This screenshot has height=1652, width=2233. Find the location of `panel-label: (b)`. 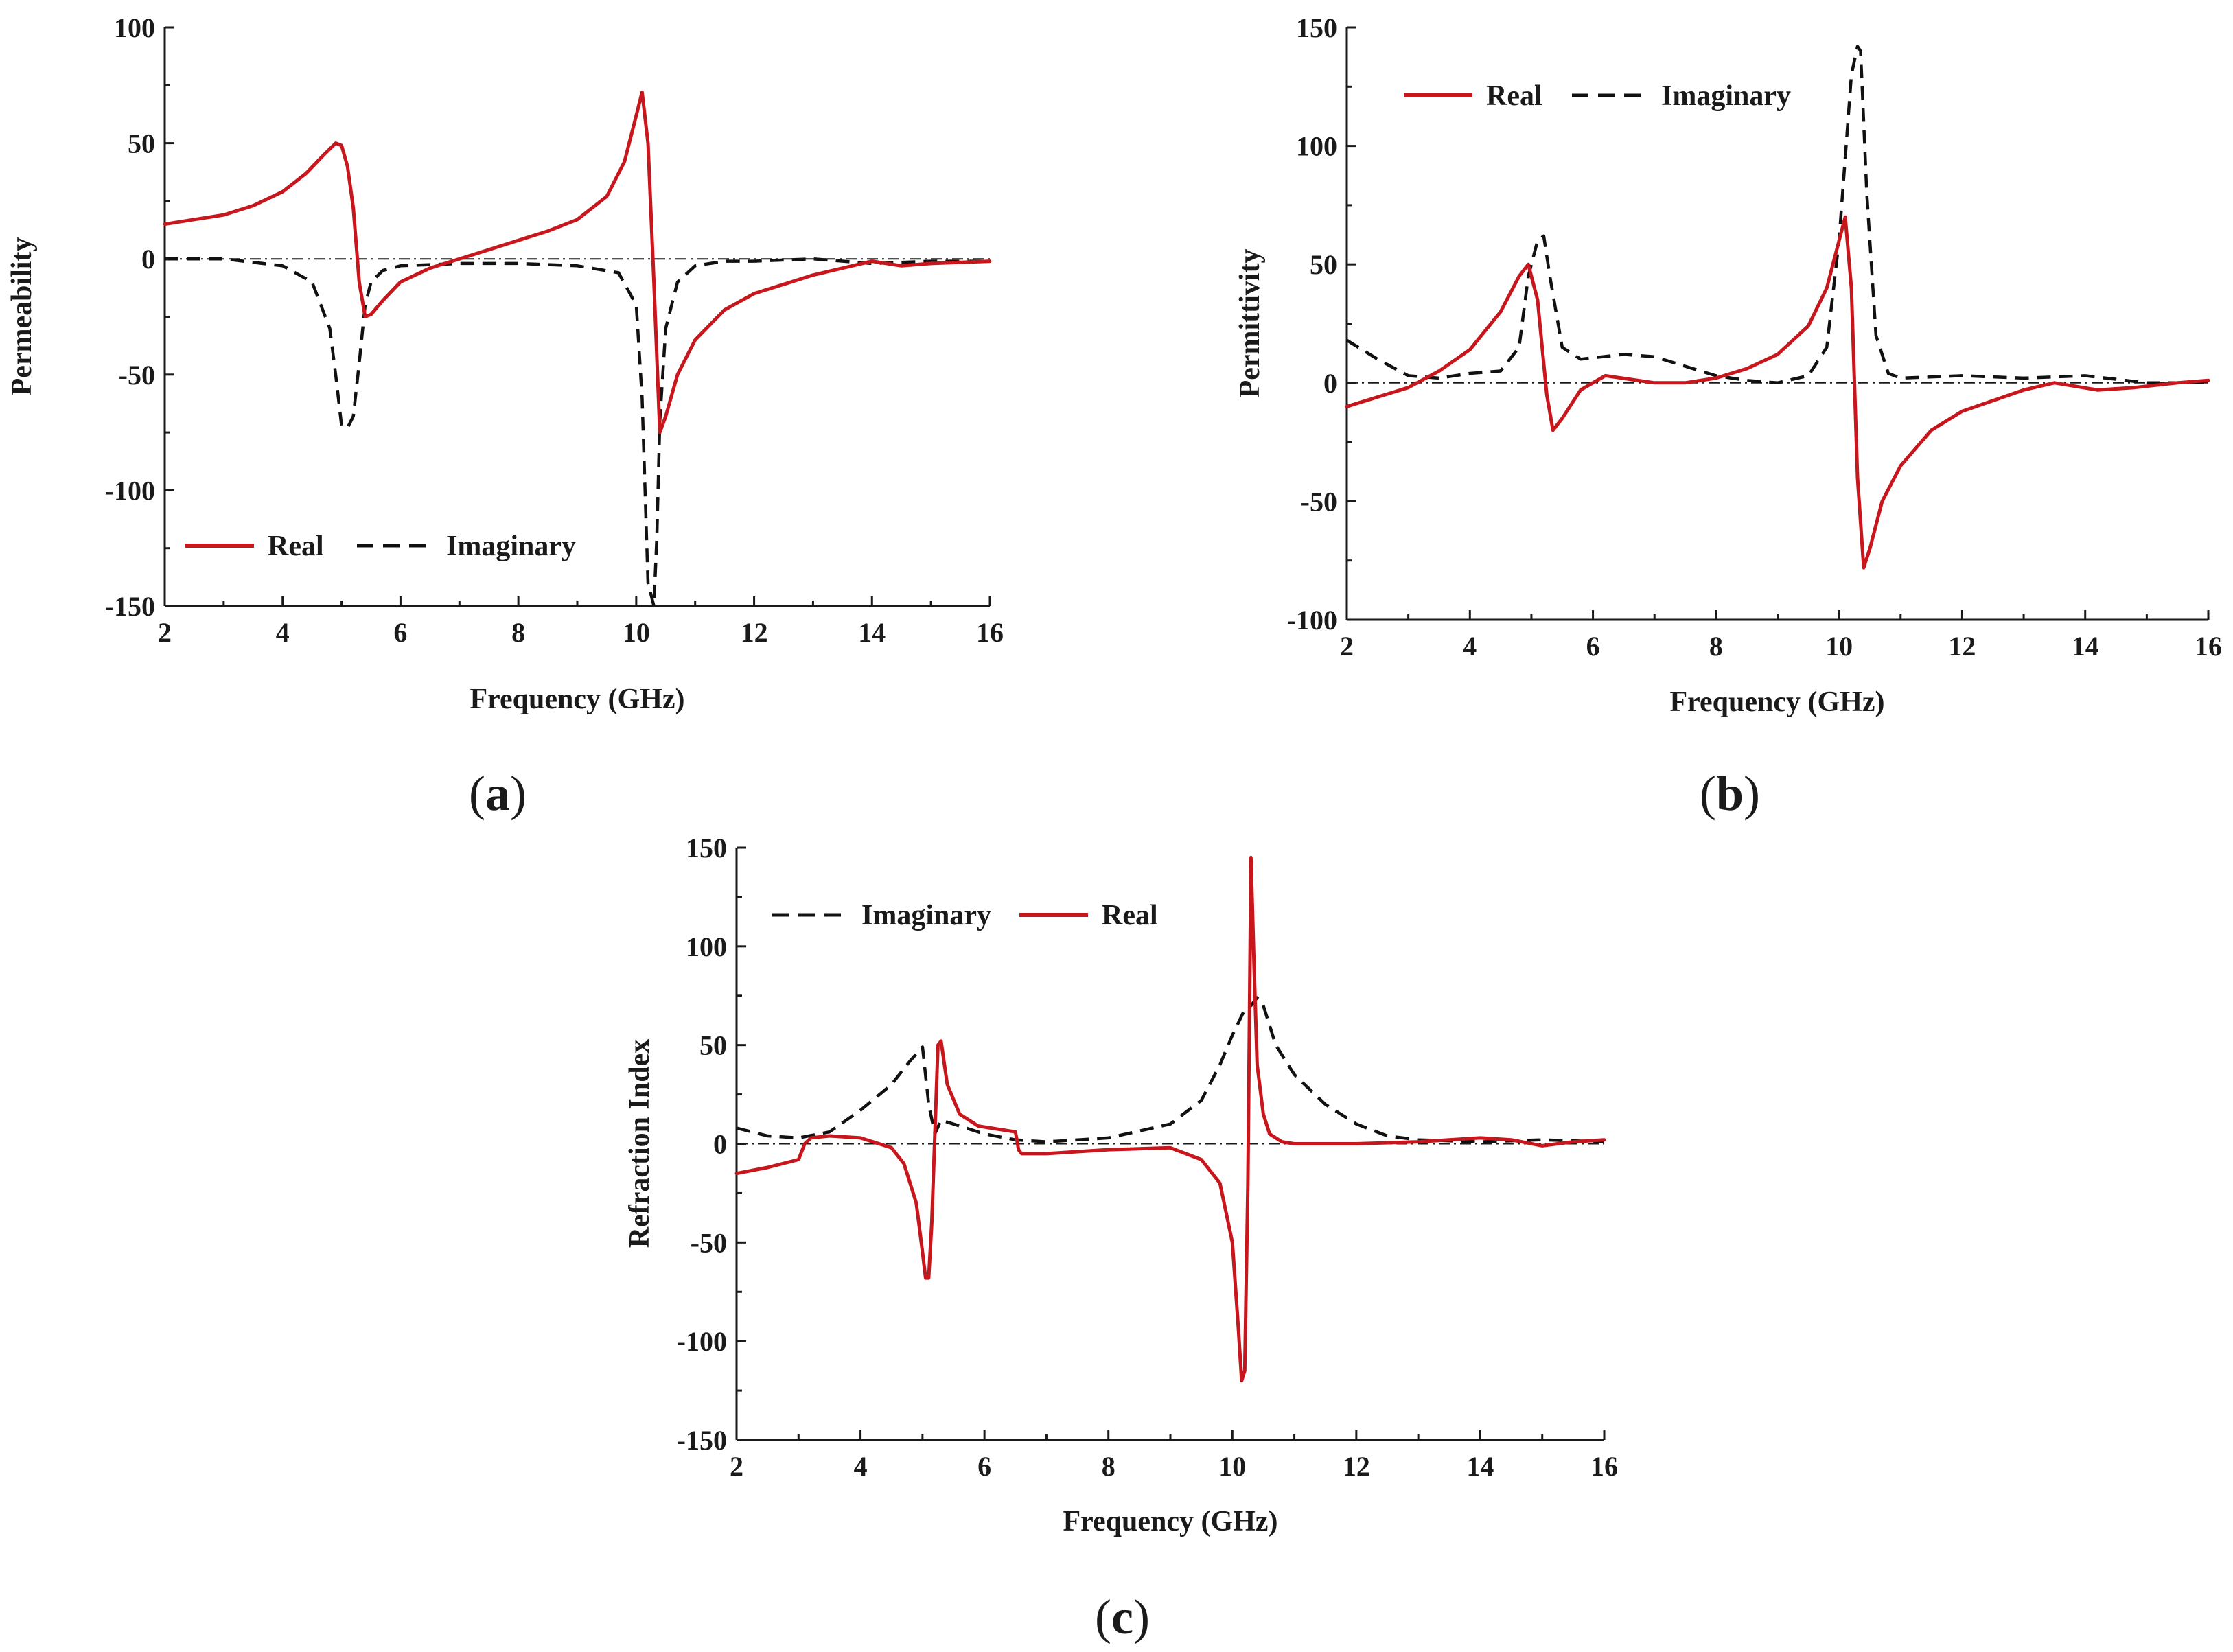

panel-label: (b) is located at coordinates (1730, 793).